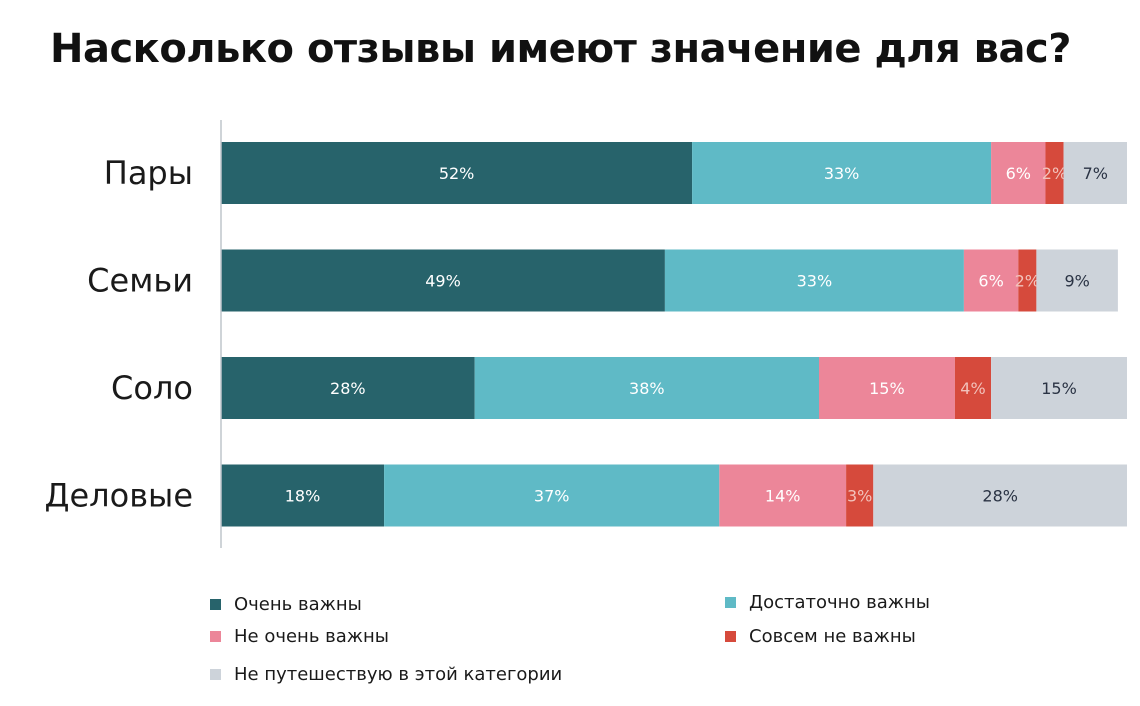 The image size is (1140, 706). I want to click on legend-label: Очень важны, so click(298, 604).